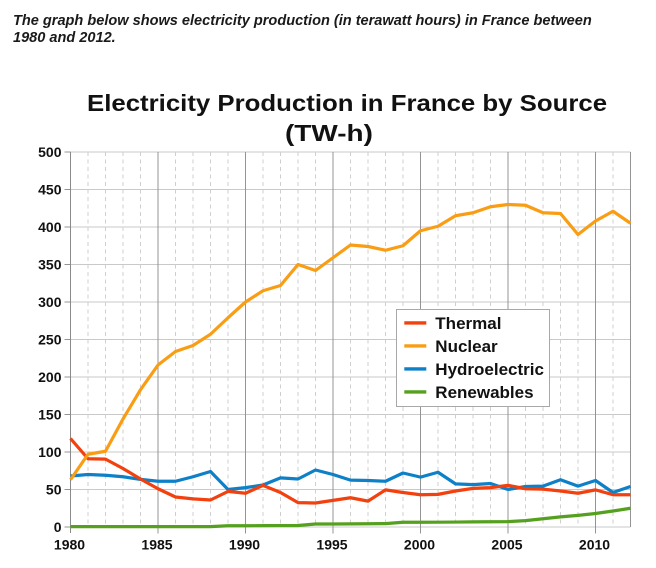 The height and width of the screenshot is (568, 656). I want to click on svg-text: 2000, so click(419, 545).